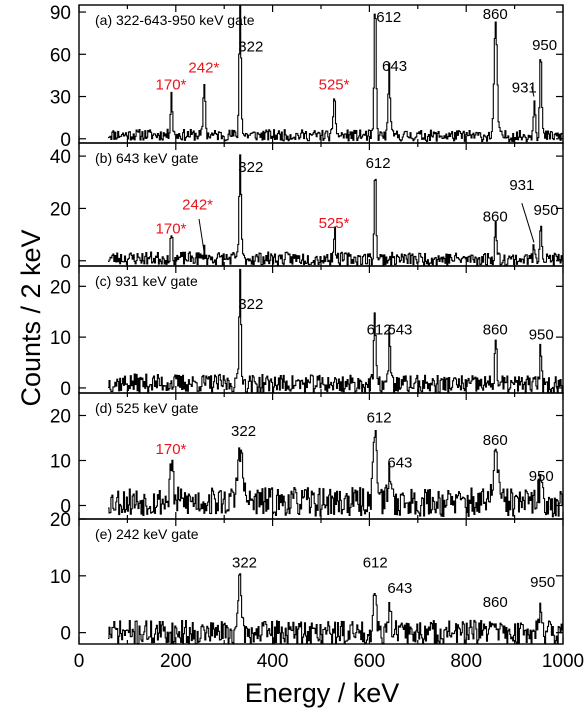  I want to click on x-axis-title: Energy / keV, so click(322, 693).